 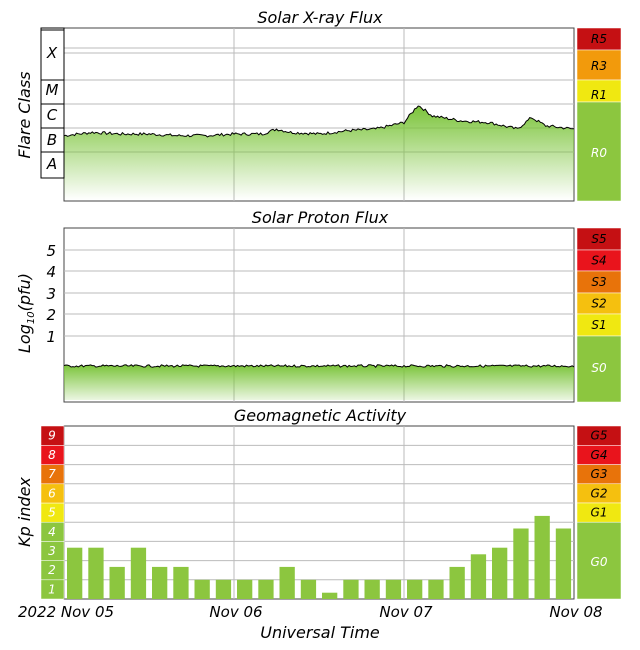 What do you see at coordinates (24, 512) in the screenshot?
I see `kp-ylabel: Kp index` at bounding box center [24, 512].